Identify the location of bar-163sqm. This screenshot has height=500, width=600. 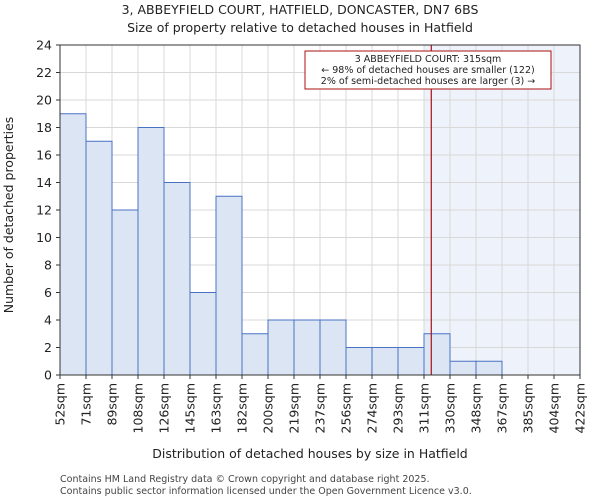
(229, 285).